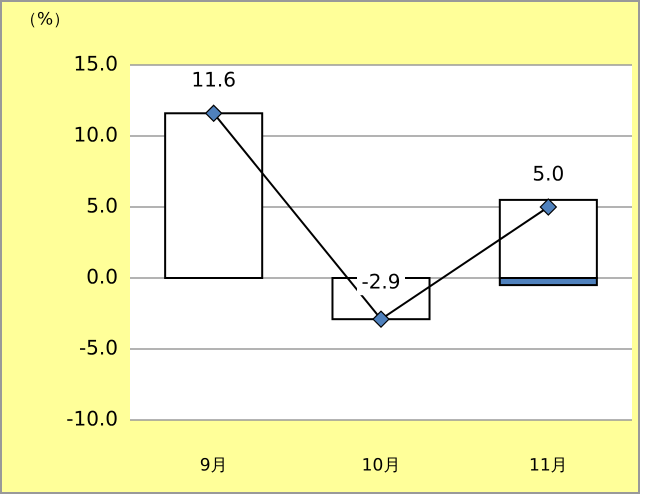 Image resolution: width=650 pixels, height=495 pixels. Describe the element at coordinates (95, 134) in the screenshot. I see `ytick: 10.0` at that location.